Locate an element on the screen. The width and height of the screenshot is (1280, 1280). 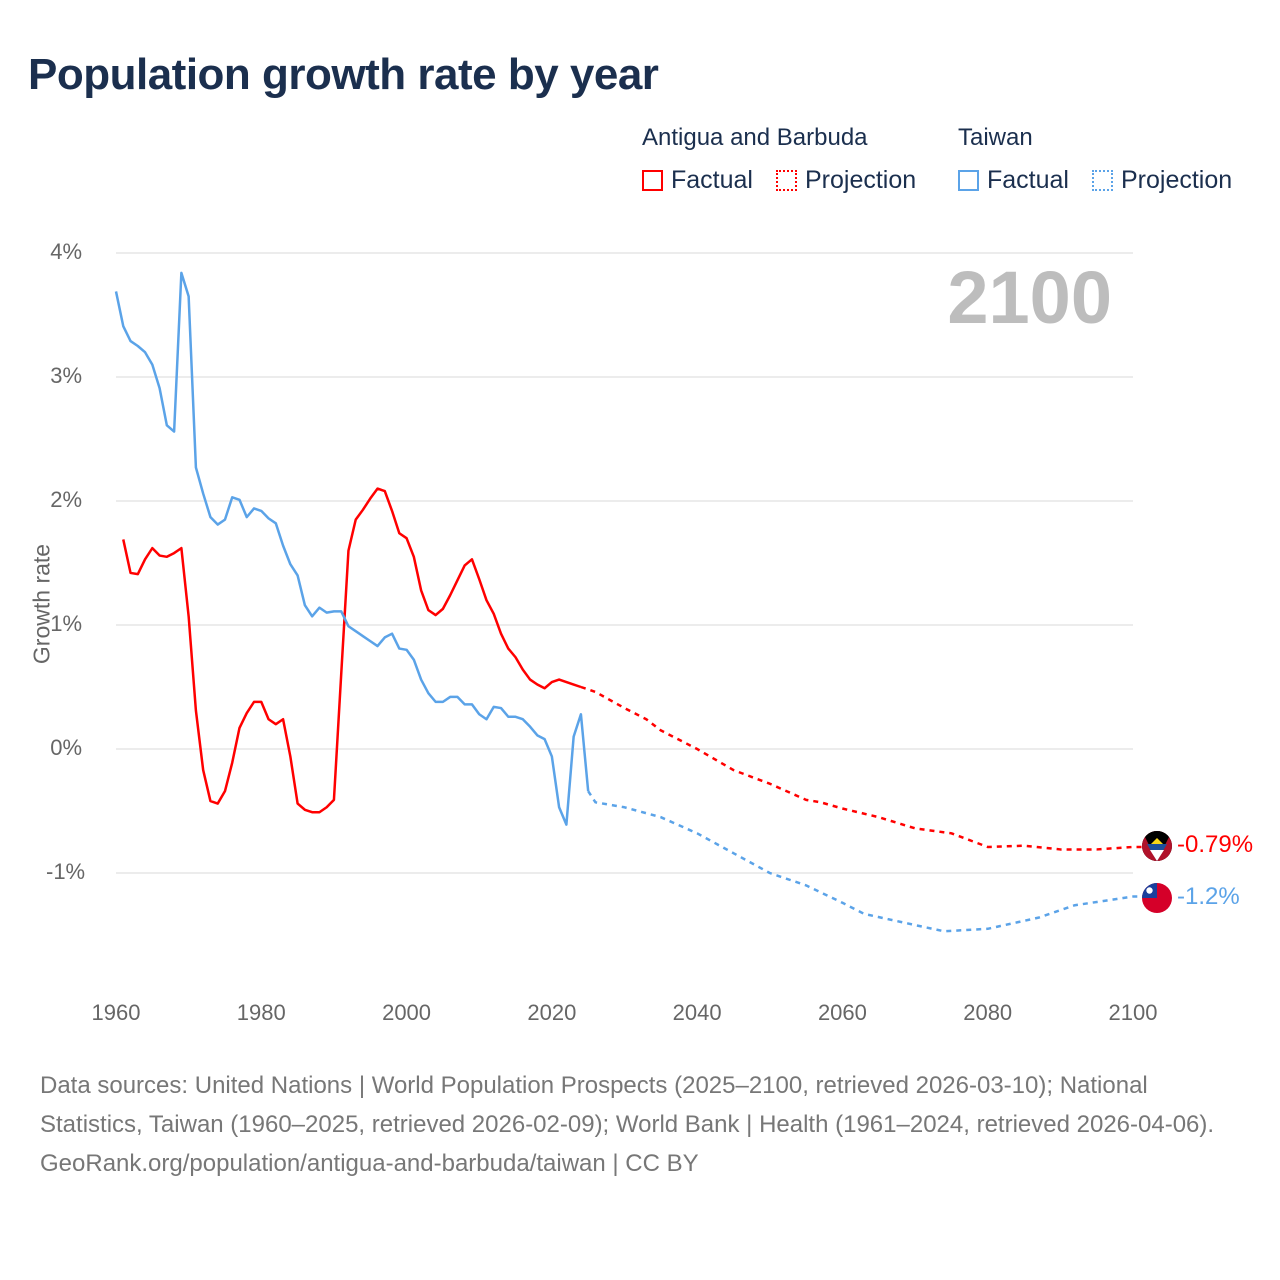
y-tick-label: 2% is located at coordinates (66, 499).